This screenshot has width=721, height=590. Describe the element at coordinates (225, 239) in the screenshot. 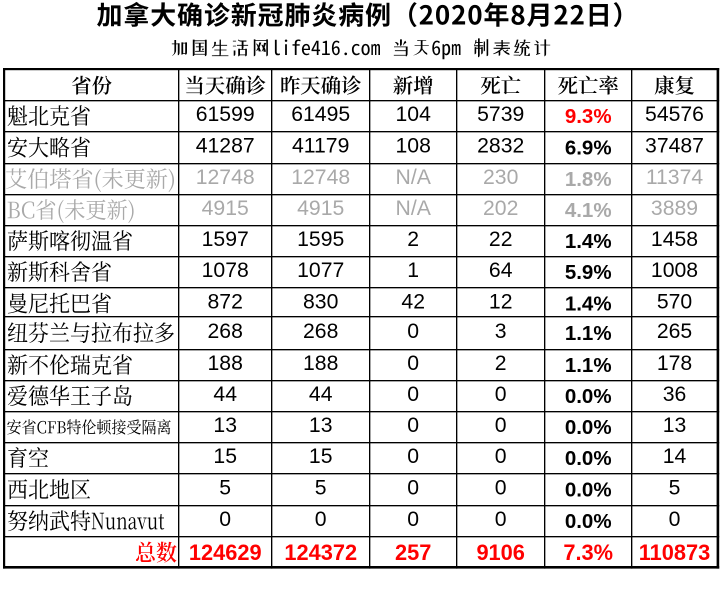

I see `svg-text: 1597` at that location.